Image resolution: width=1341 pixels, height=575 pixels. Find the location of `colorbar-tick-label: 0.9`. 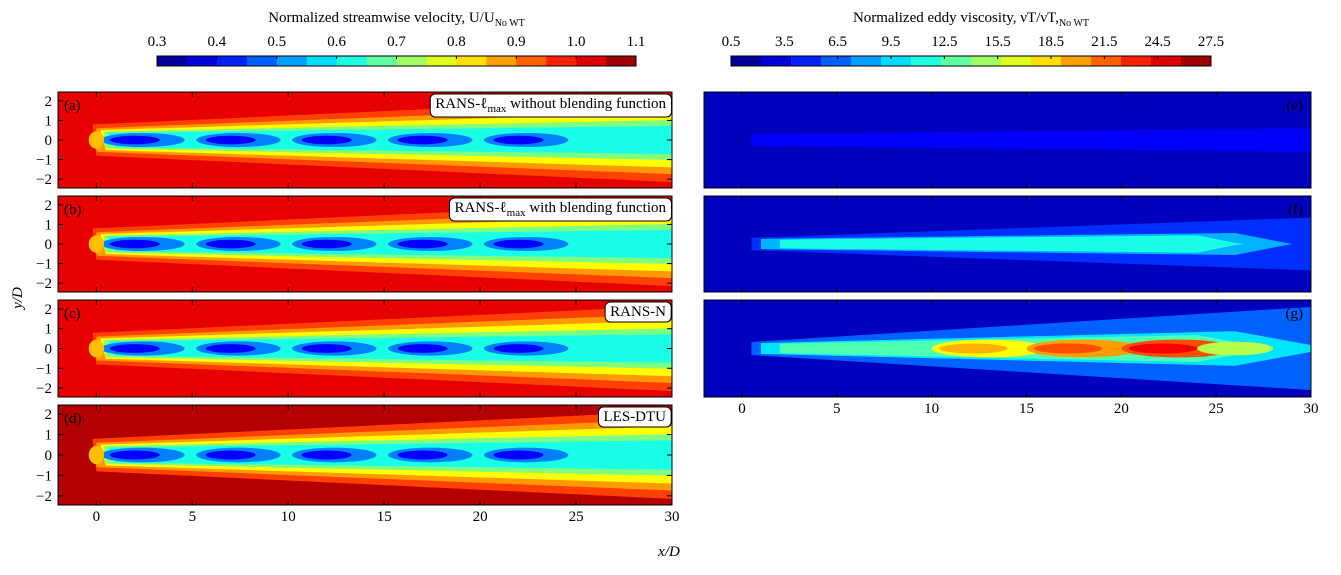

colorbar-tick-label: 0.9 is located at coordinates (516, 42).